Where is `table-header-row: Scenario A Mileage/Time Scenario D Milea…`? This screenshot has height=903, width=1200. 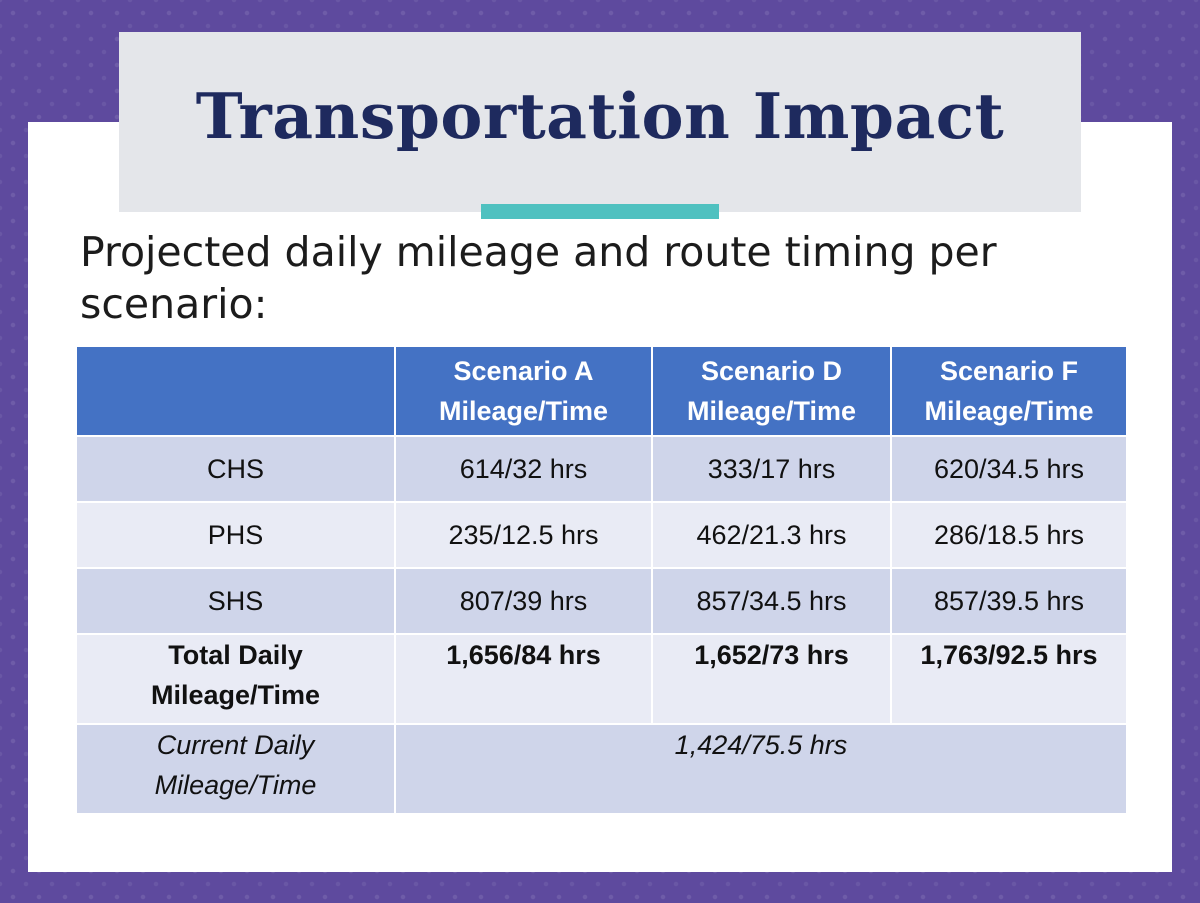
table-header-row: Scenario A Mileage/Time Scenario D Milea… is located at coordinates (601, 391).